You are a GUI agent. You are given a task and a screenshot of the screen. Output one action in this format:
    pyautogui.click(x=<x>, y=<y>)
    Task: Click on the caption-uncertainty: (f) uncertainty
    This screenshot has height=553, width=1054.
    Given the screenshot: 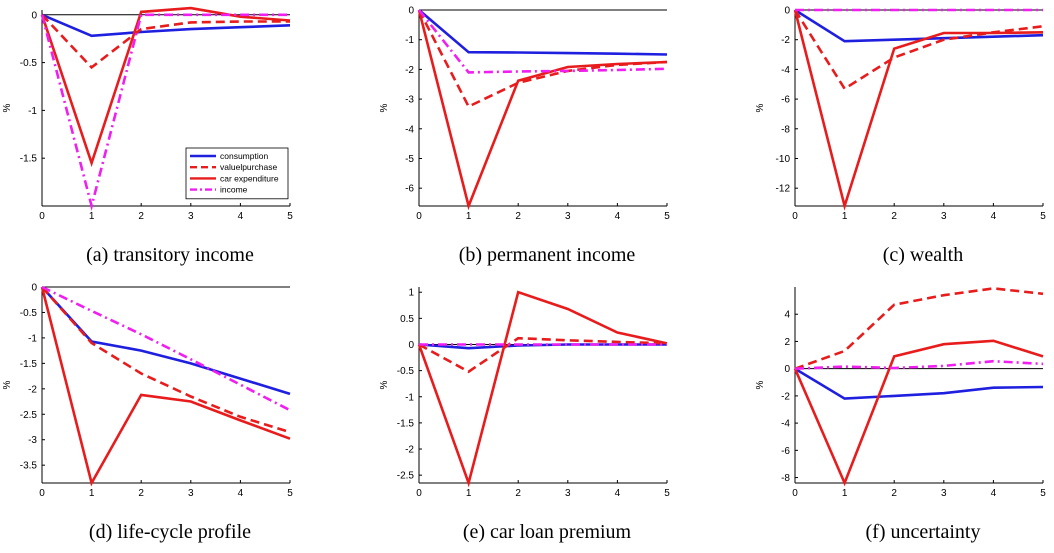 What is the action you would take?
    pyautogui.click(x=923, y=532)
    